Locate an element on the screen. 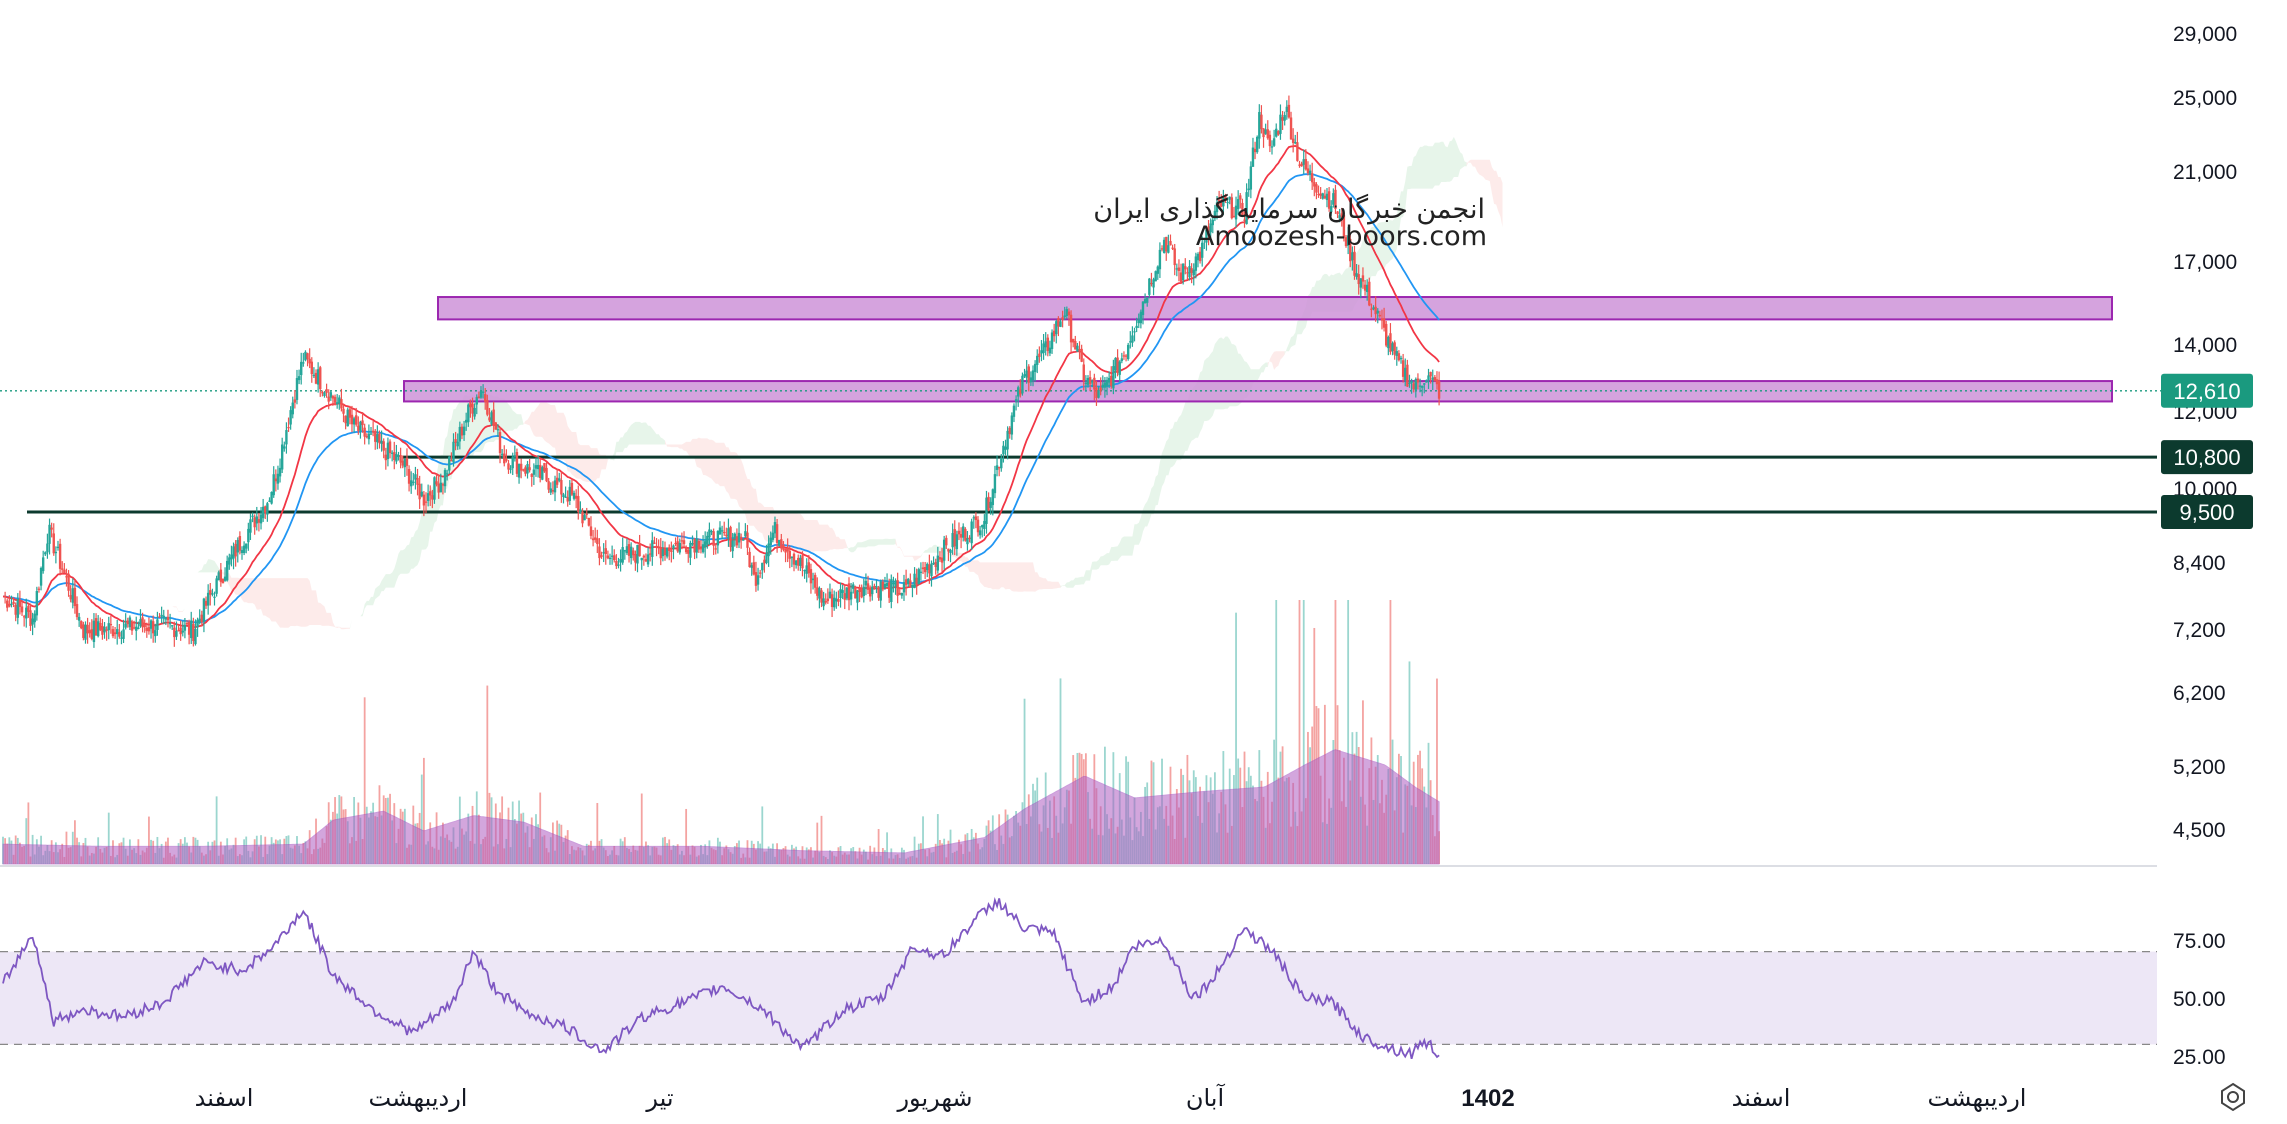  level-lines is located at coordinates (1082, 452).